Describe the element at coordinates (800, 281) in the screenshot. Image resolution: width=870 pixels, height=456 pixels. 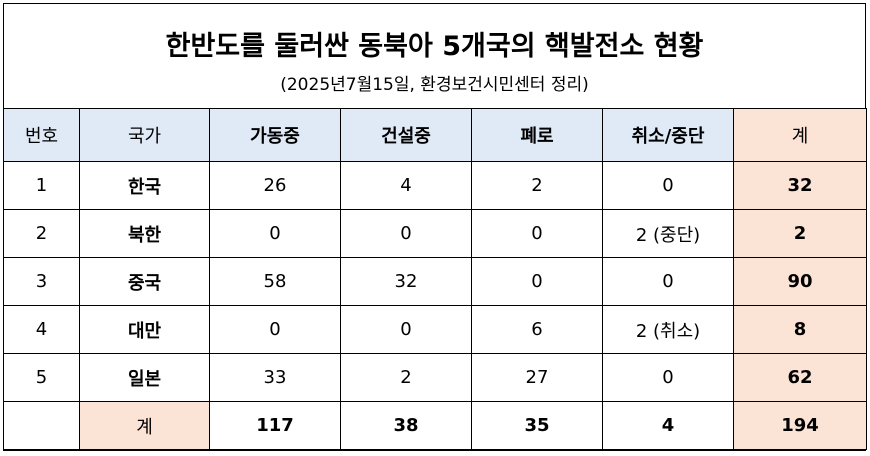
I see `cell-total: 90` at that location.